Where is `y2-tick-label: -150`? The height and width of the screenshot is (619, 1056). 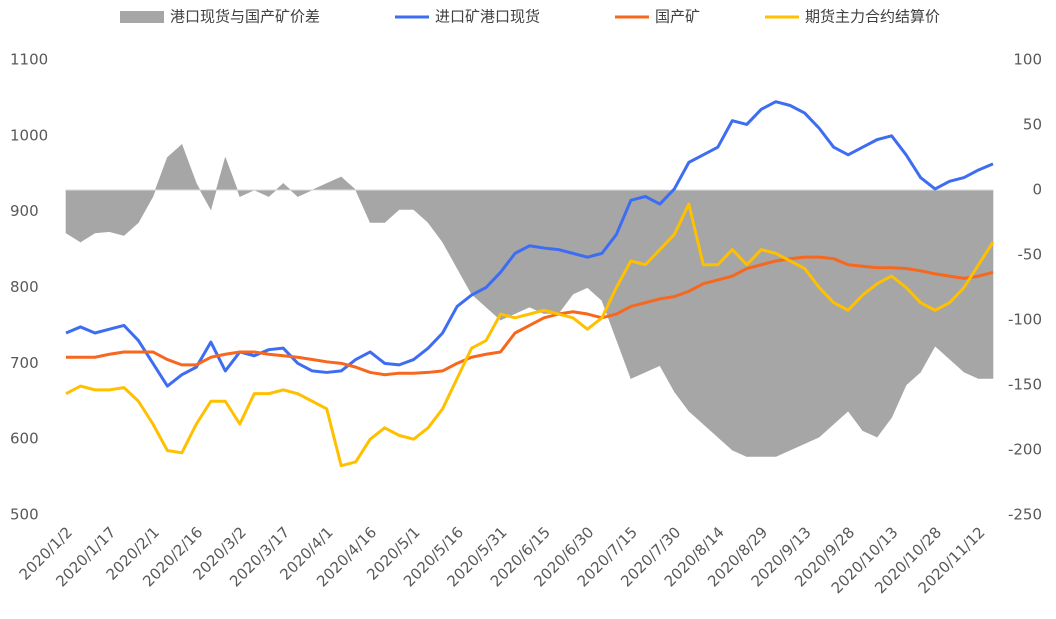 y2-tick-label: -150 is located at coordinates (1025, 385).